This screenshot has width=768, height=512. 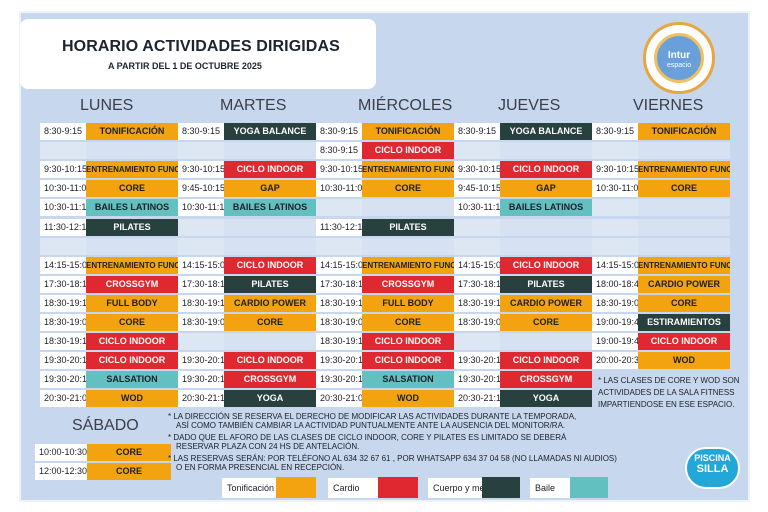 What do you see at coordinates (668, 105) in the screenshot?
I see `day-header-viernes: VIERNES` at bounding box center [668, 105].